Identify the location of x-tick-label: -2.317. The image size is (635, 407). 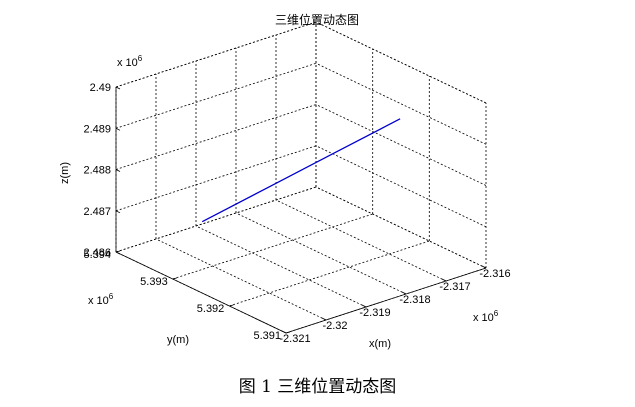
(454, 287).